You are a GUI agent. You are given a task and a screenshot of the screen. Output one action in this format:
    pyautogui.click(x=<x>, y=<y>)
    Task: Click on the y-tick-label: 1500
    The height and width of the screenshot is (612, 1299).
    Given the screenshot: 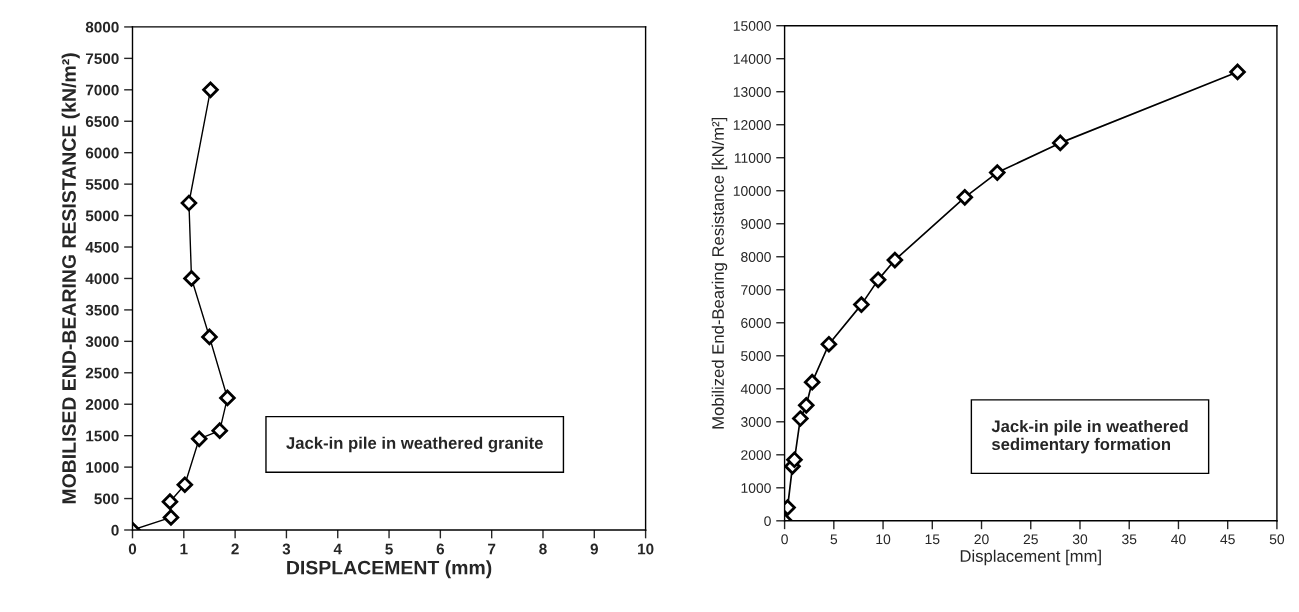 What is the action you would take?
    pyautogui.click(x=102, y=436)
    